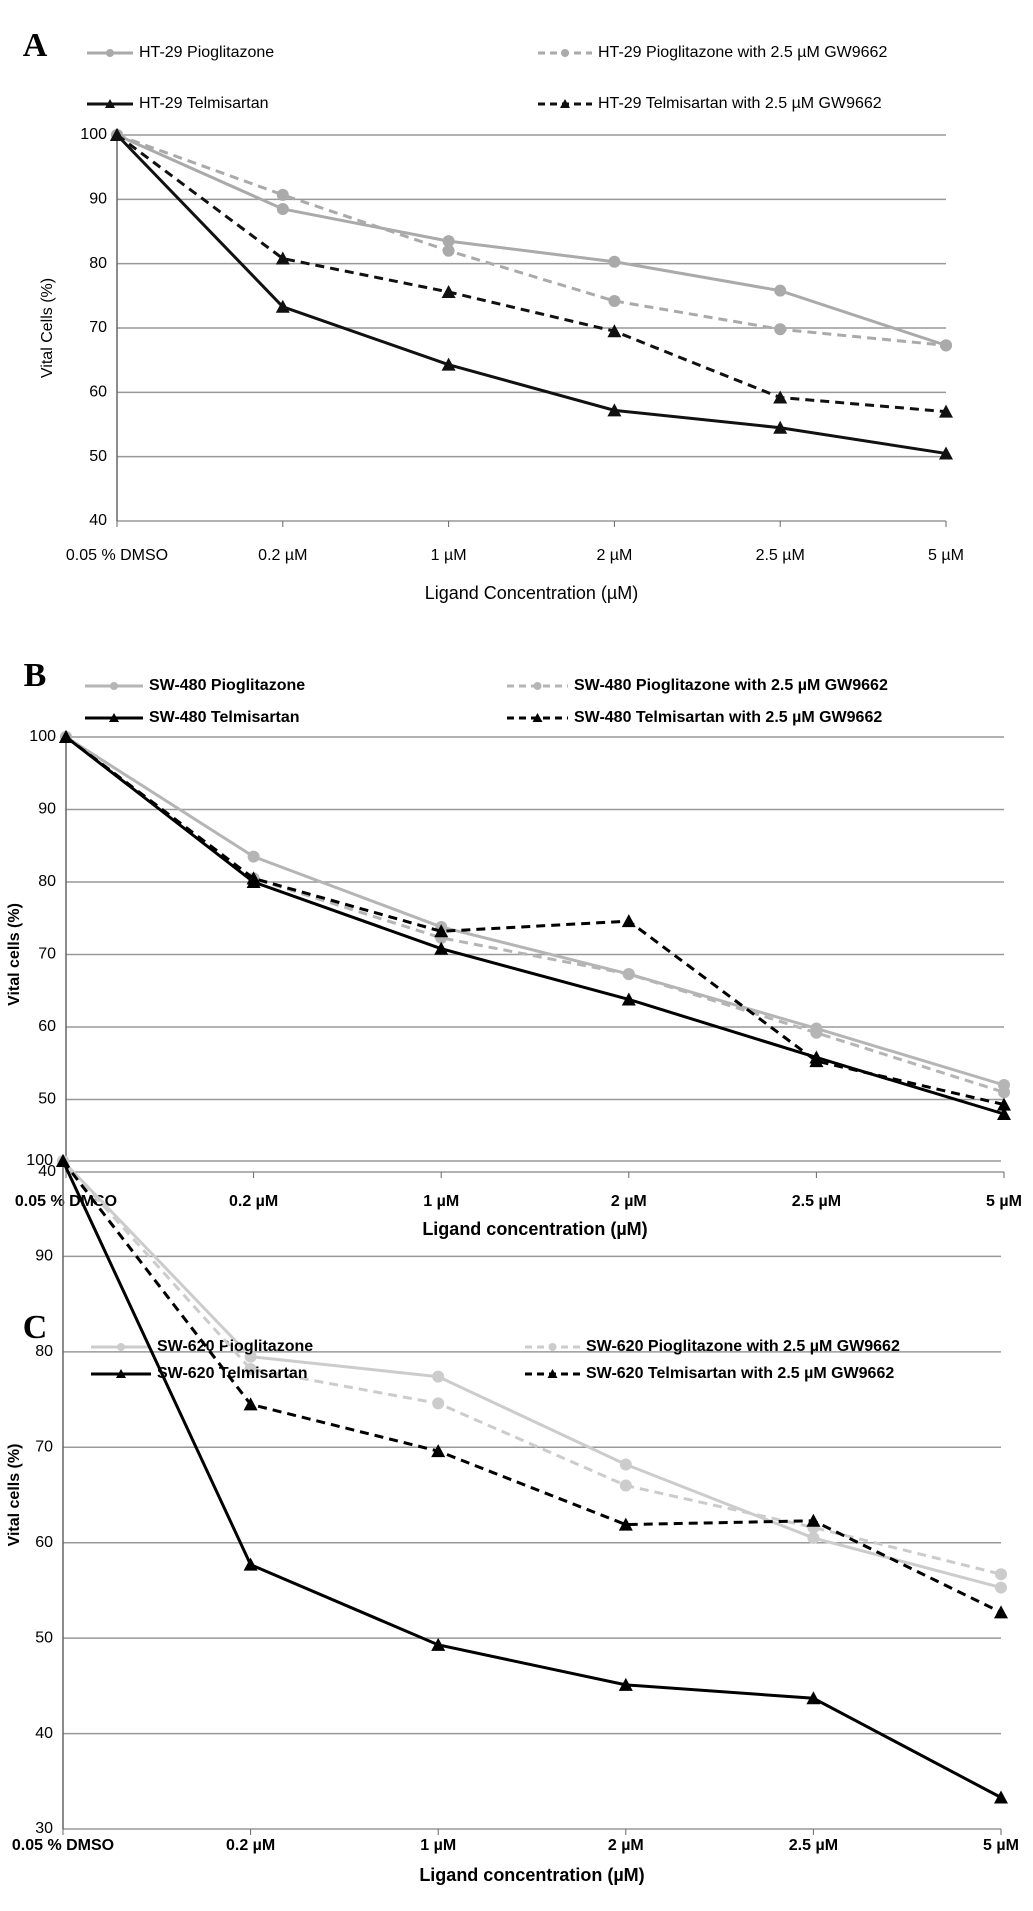 This screenshot has width=1033, height=1911. I want to click on x-tick-label: 0.05 % DMSO, so click(63, 1845).